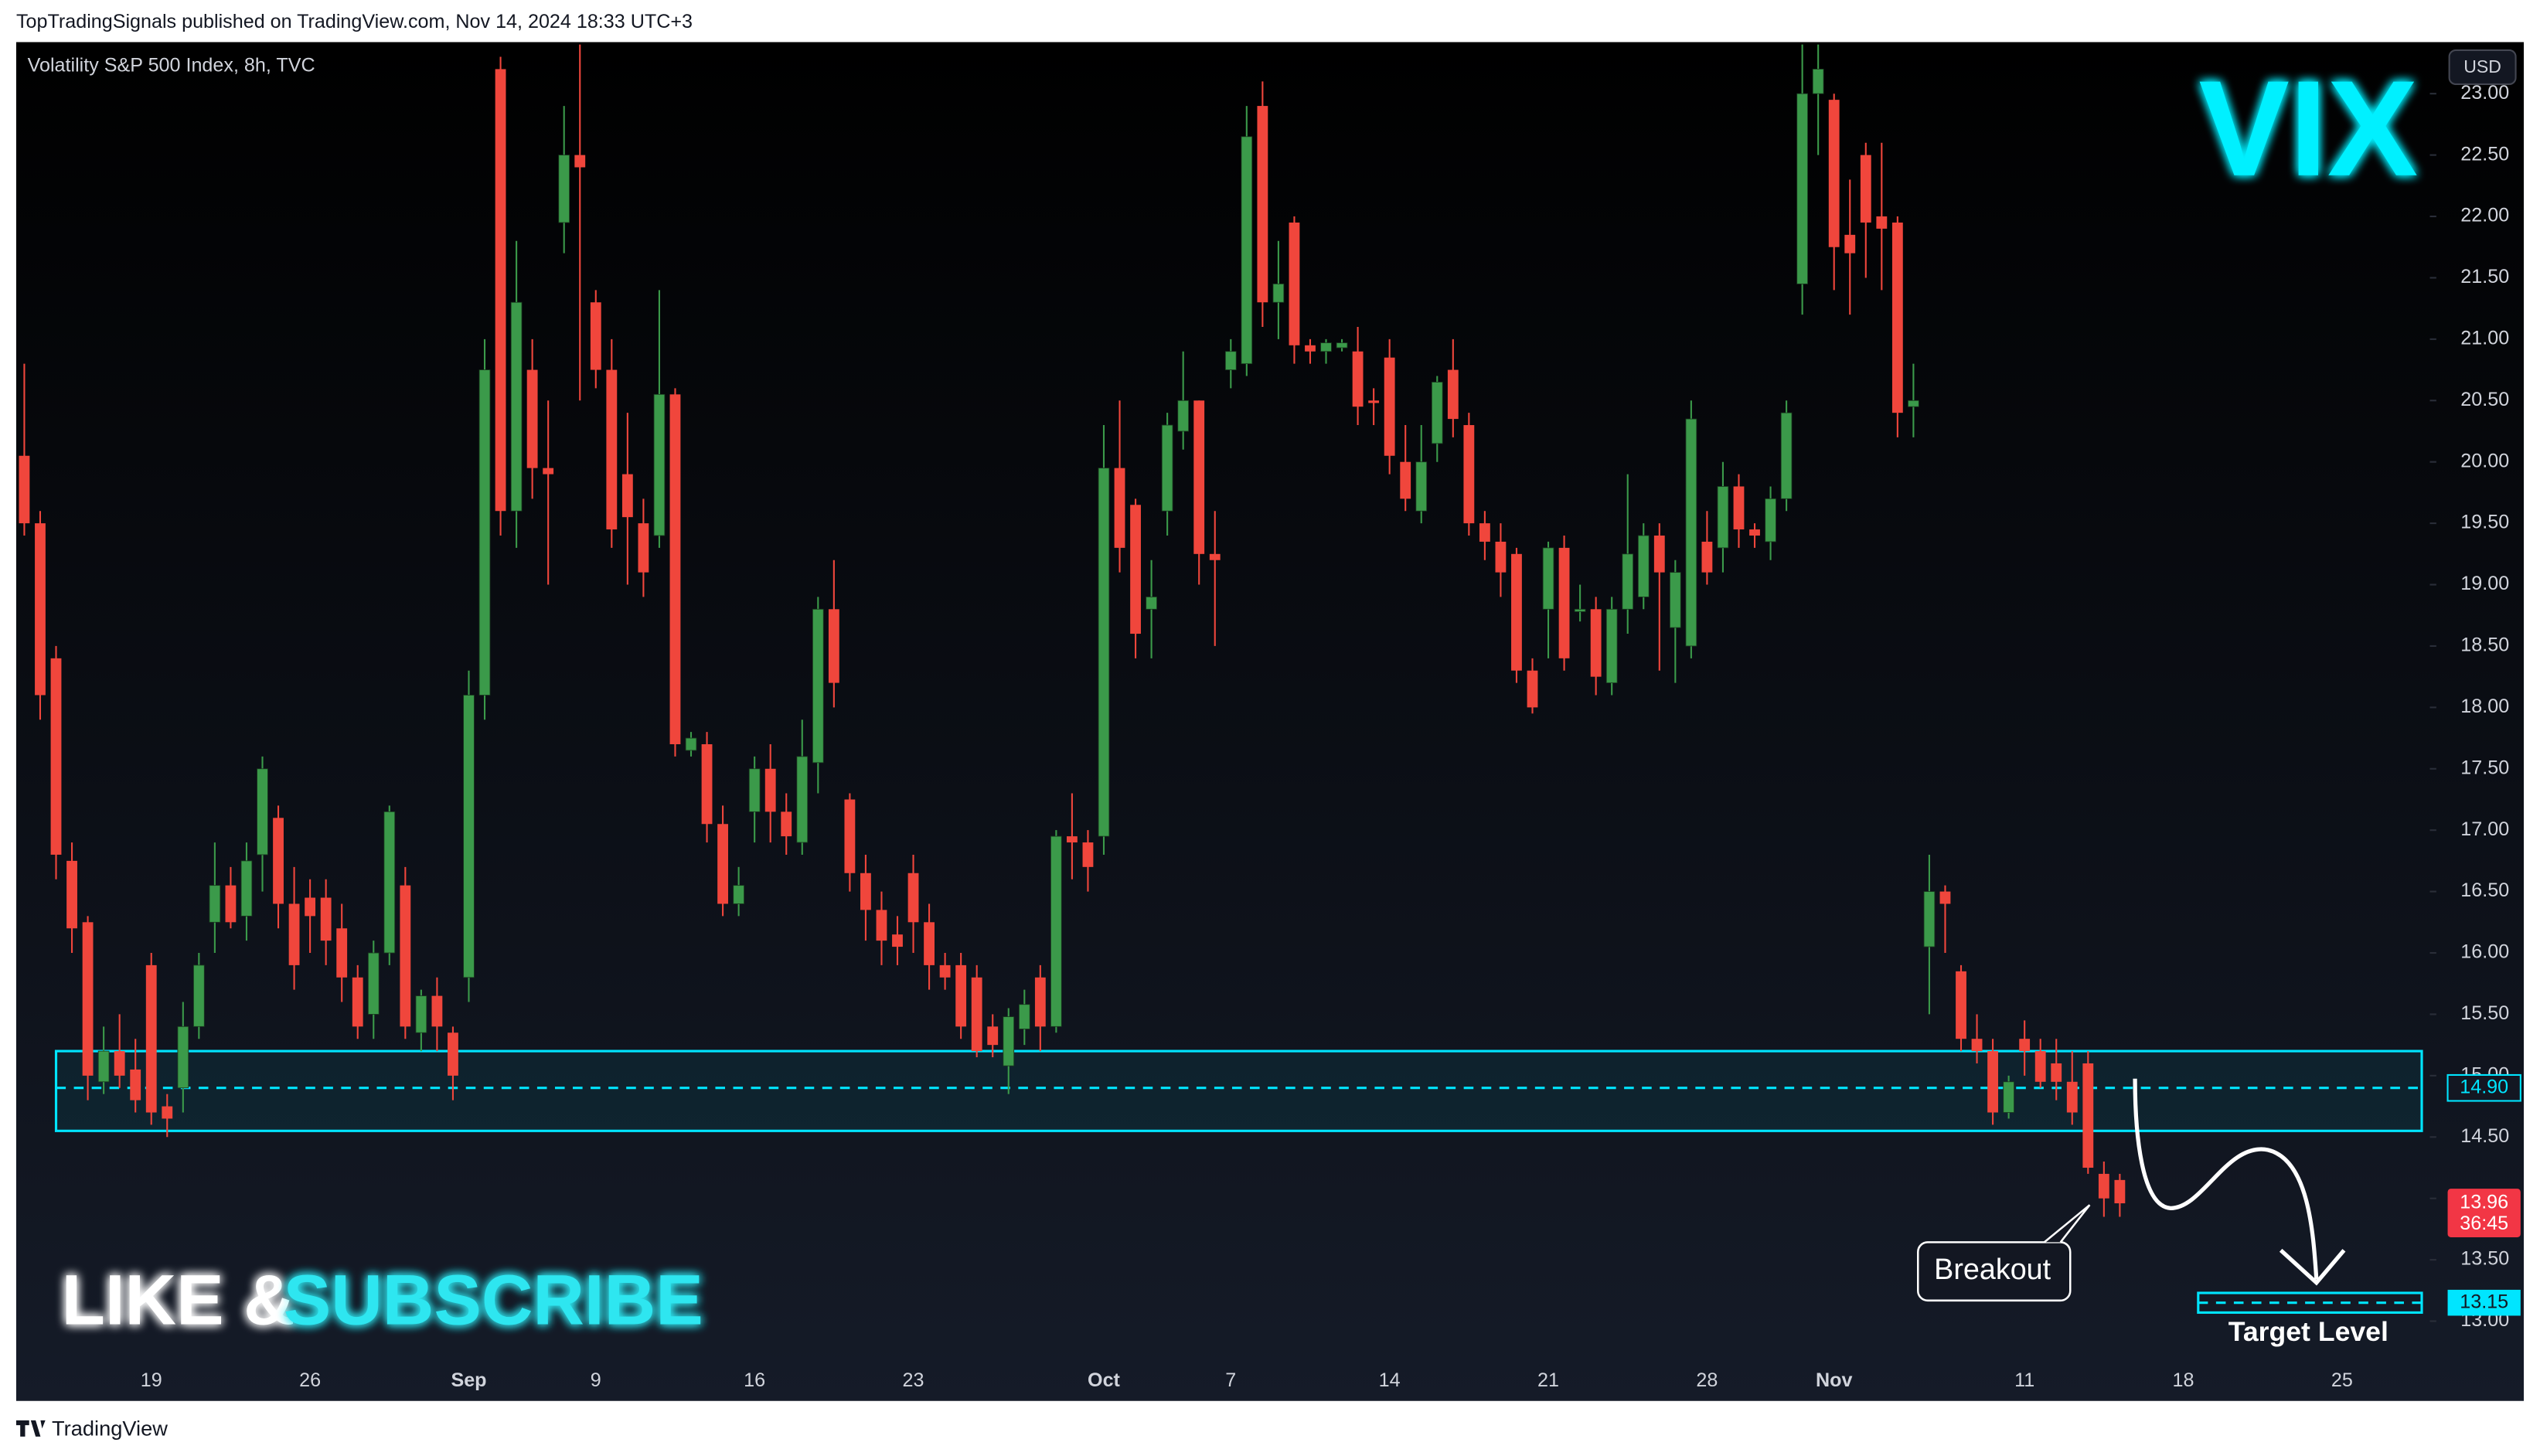 This screenshot has height=1456, width=2540. What do you see at coordinates (172, 66) in the screenshot?
I see `chart-title: Volatility S&P 500 Index, 8h, TVC` at bounding box center [172, 66].